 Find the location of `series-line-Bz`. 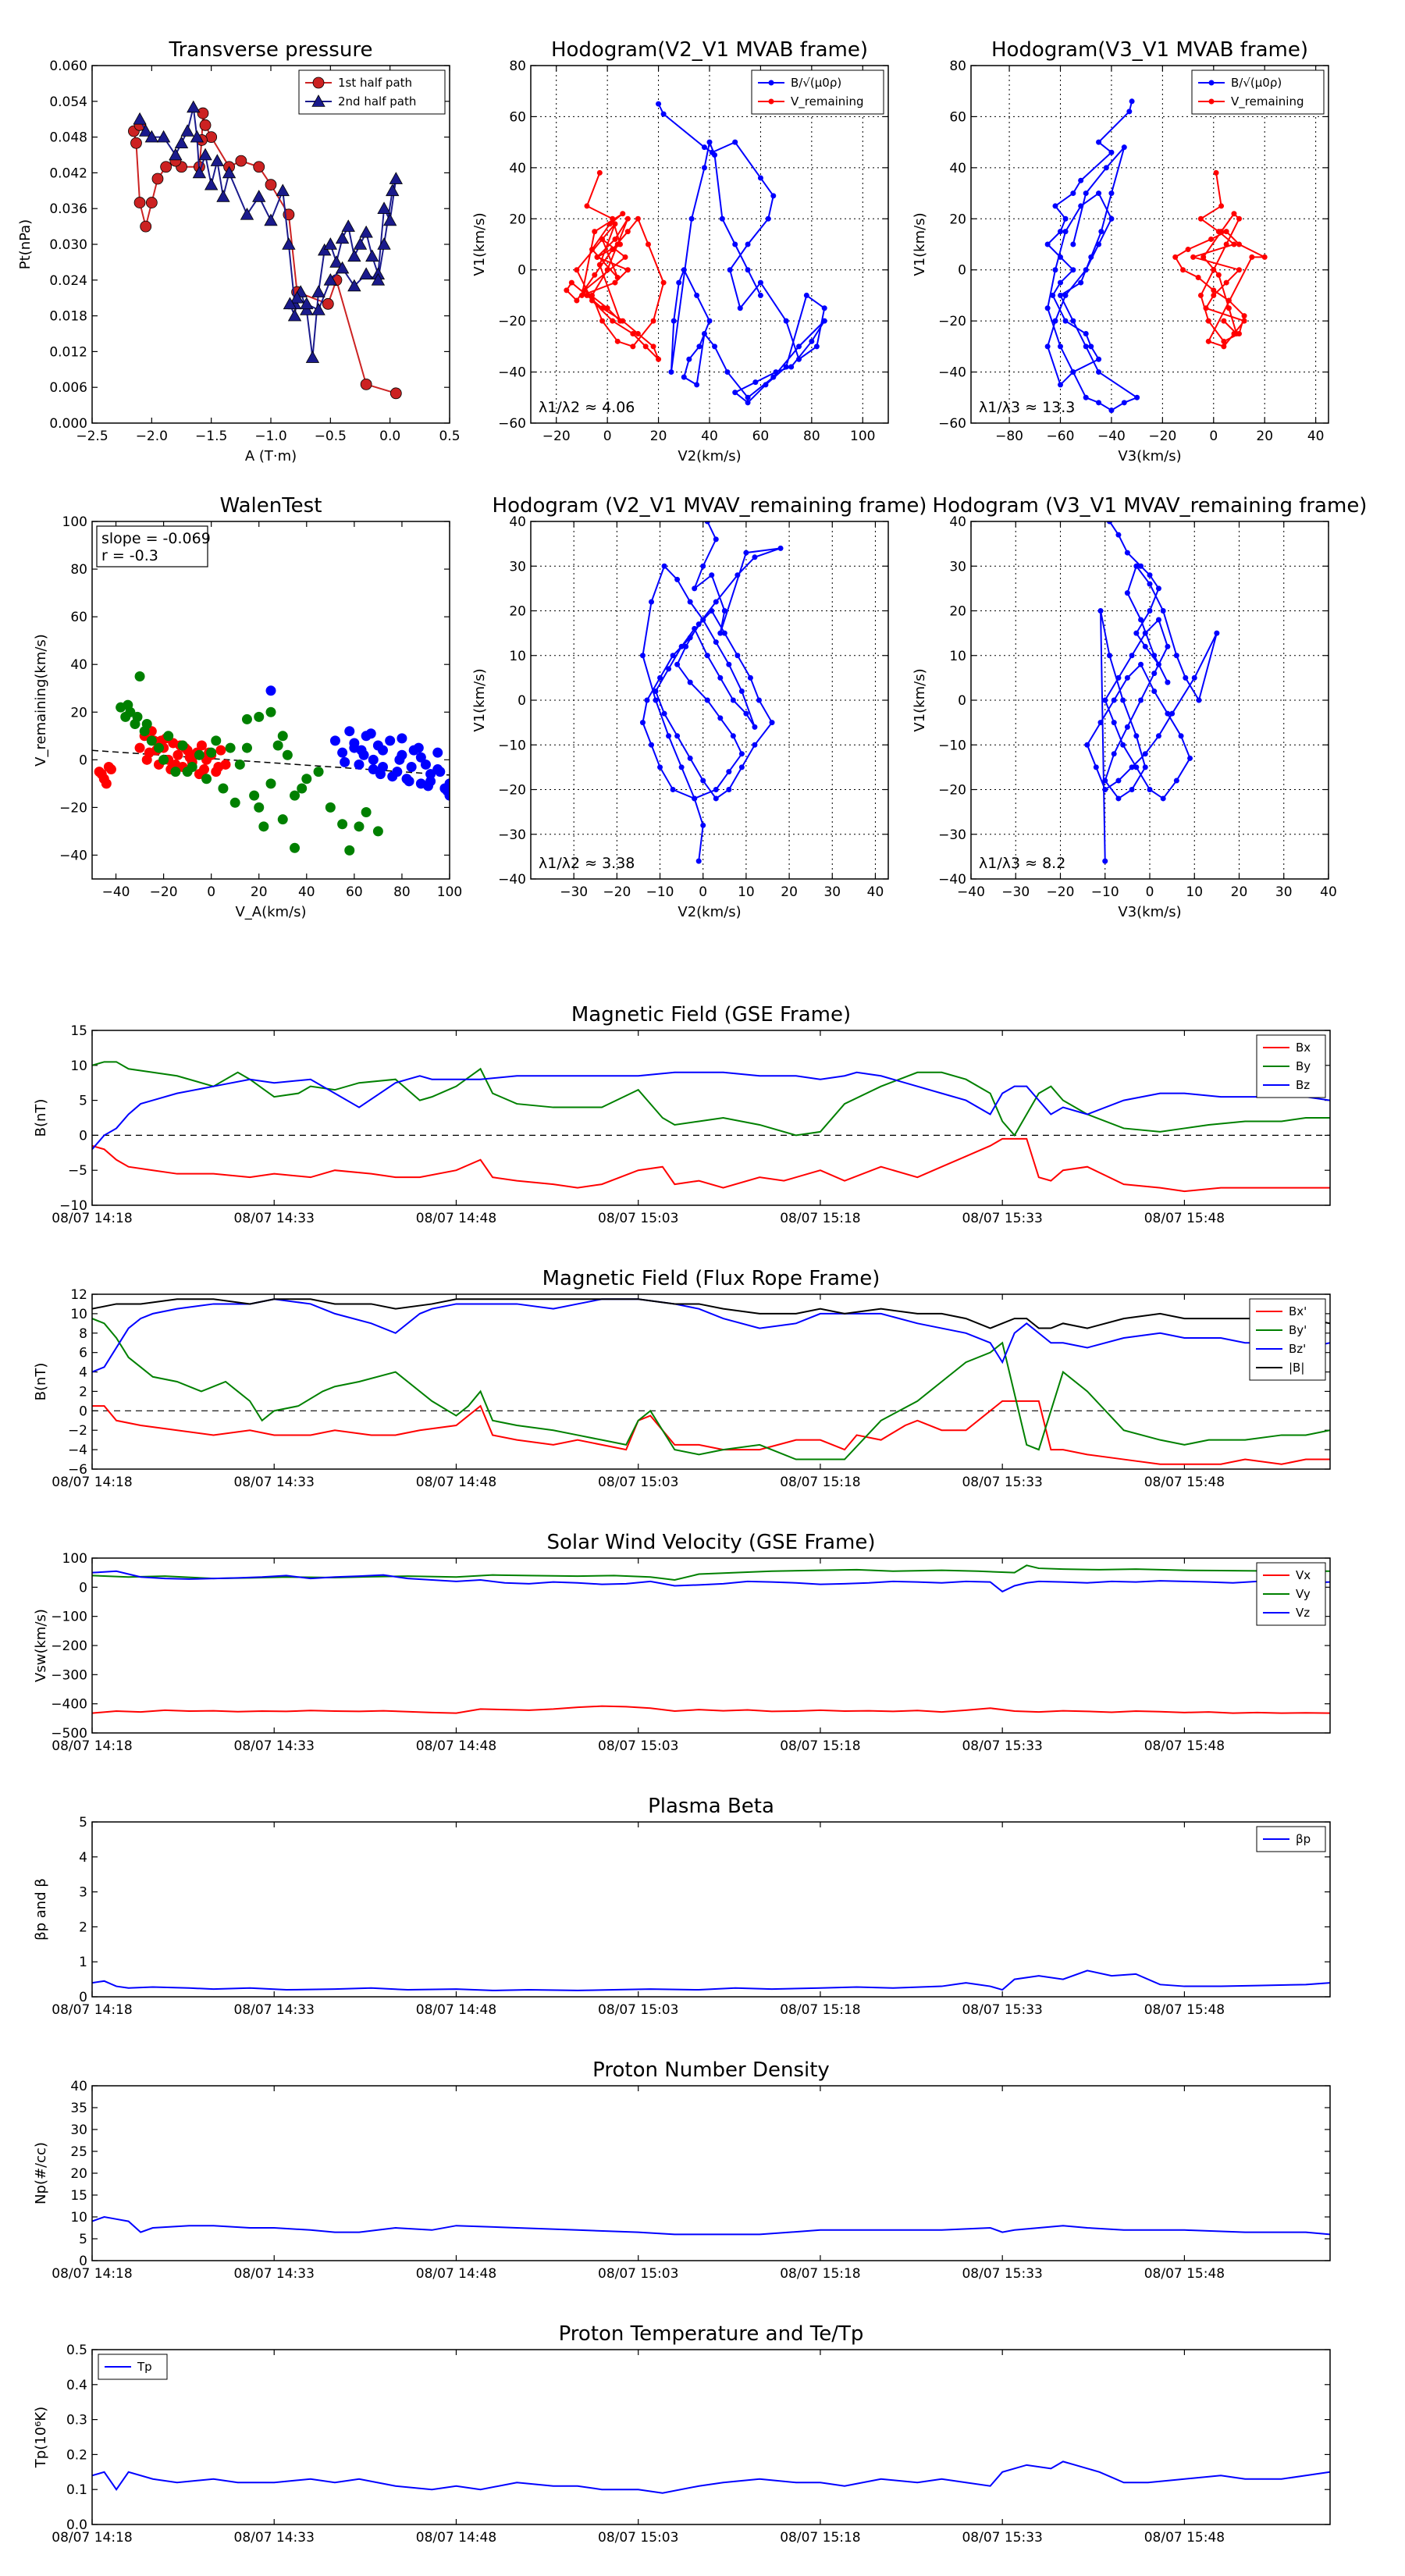

series-line-Bz is located at coordinates (711, 1110).